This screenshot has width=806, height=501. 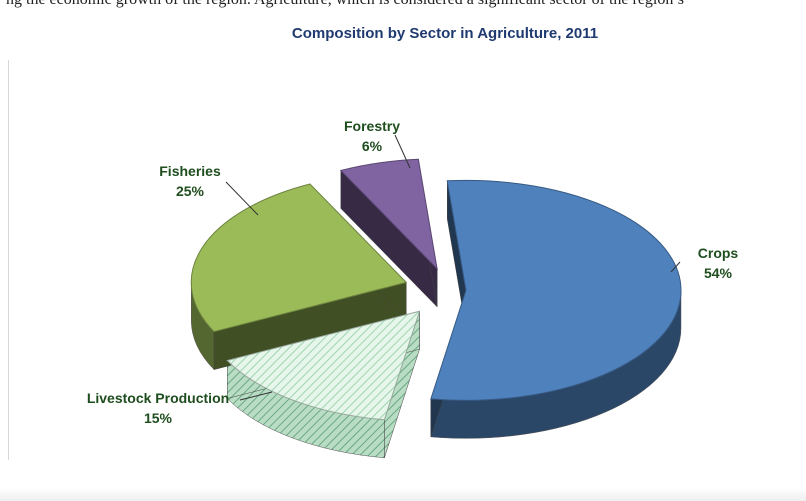 What do you see at coordinates (323, 365) in the screenshot?
I see `slice-livestock-production` at bounding box center [323, 365].